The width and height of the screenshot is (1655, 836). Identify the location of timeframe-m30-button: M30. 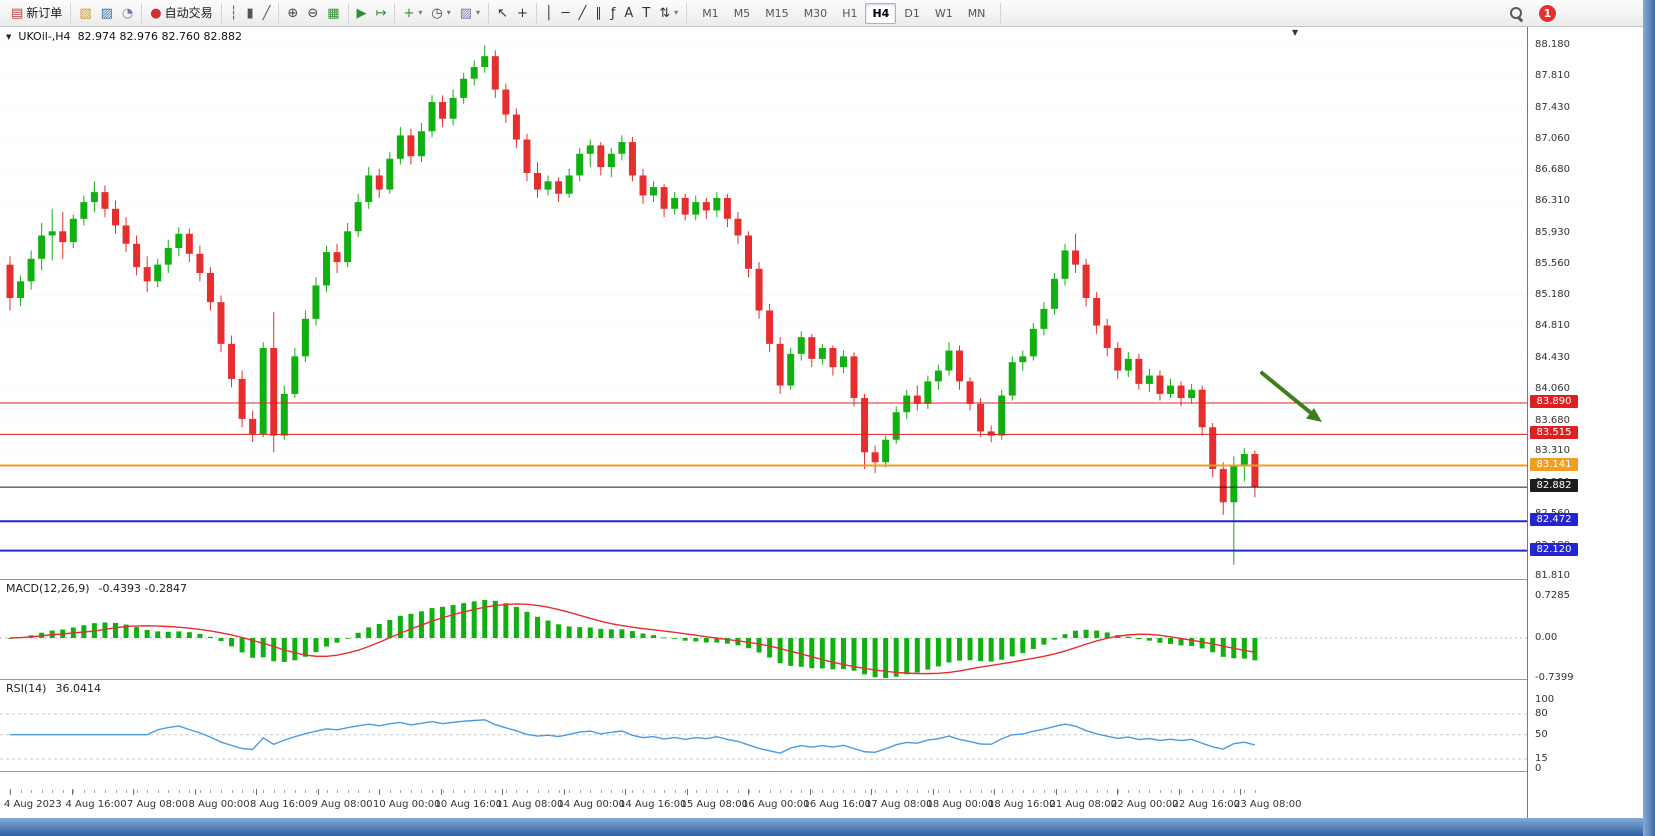
(815, 13).